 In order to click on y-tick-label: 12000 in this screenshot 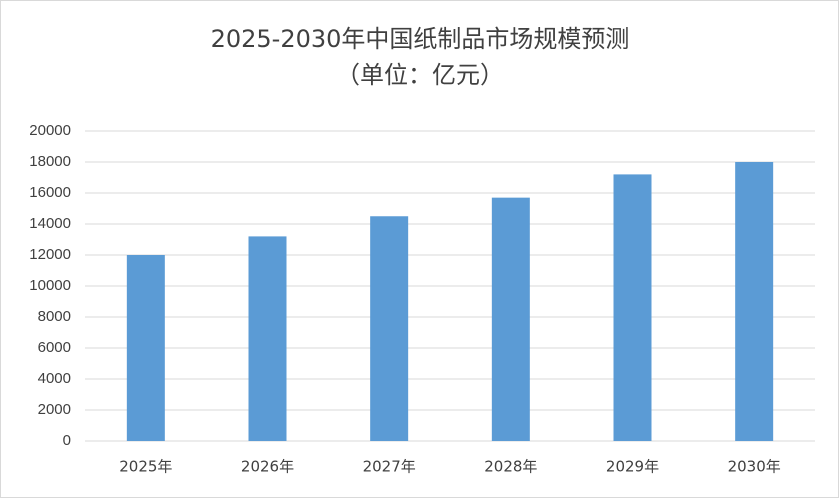, I will do `click(50, 254)`.